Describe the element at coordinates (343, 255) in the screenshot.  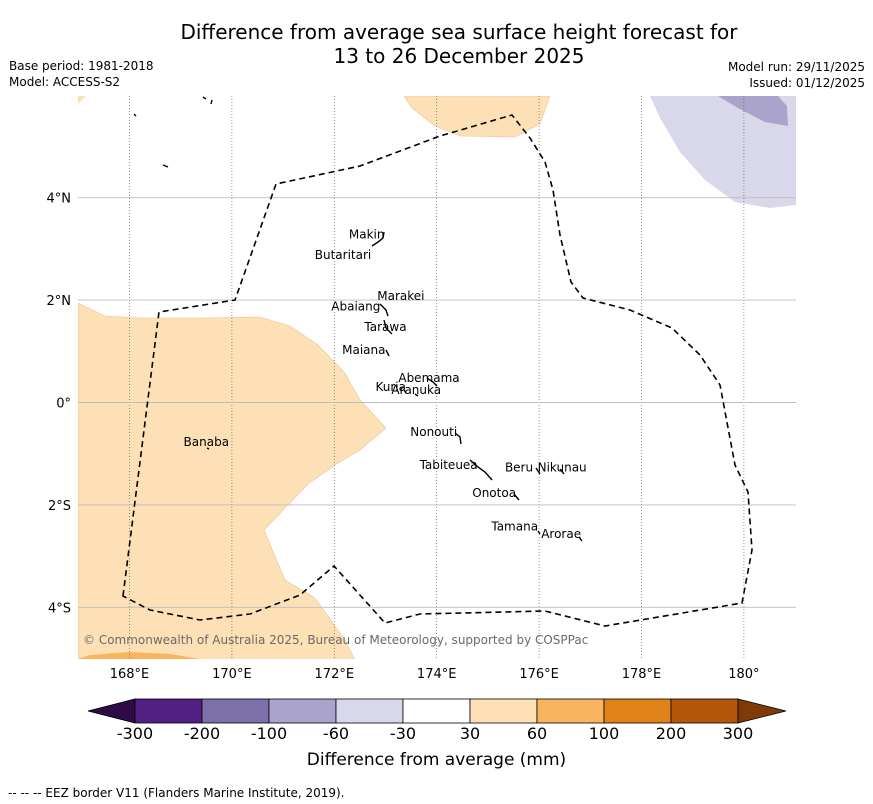
I see `island-label-butaritari: Butaritari` at that location.